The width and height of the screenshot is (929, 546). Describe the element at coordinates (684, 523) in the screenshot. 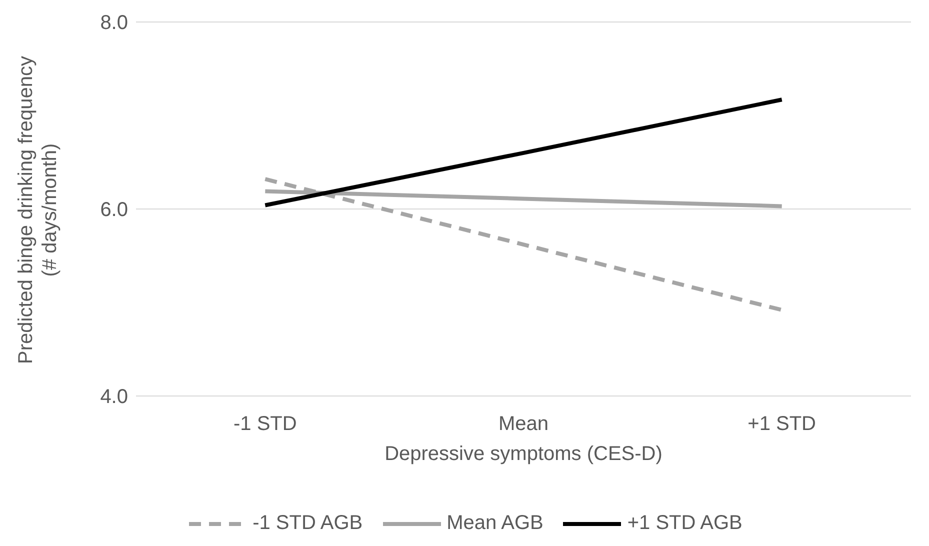

I see `legend-label: +1 STD AGB` at that location.